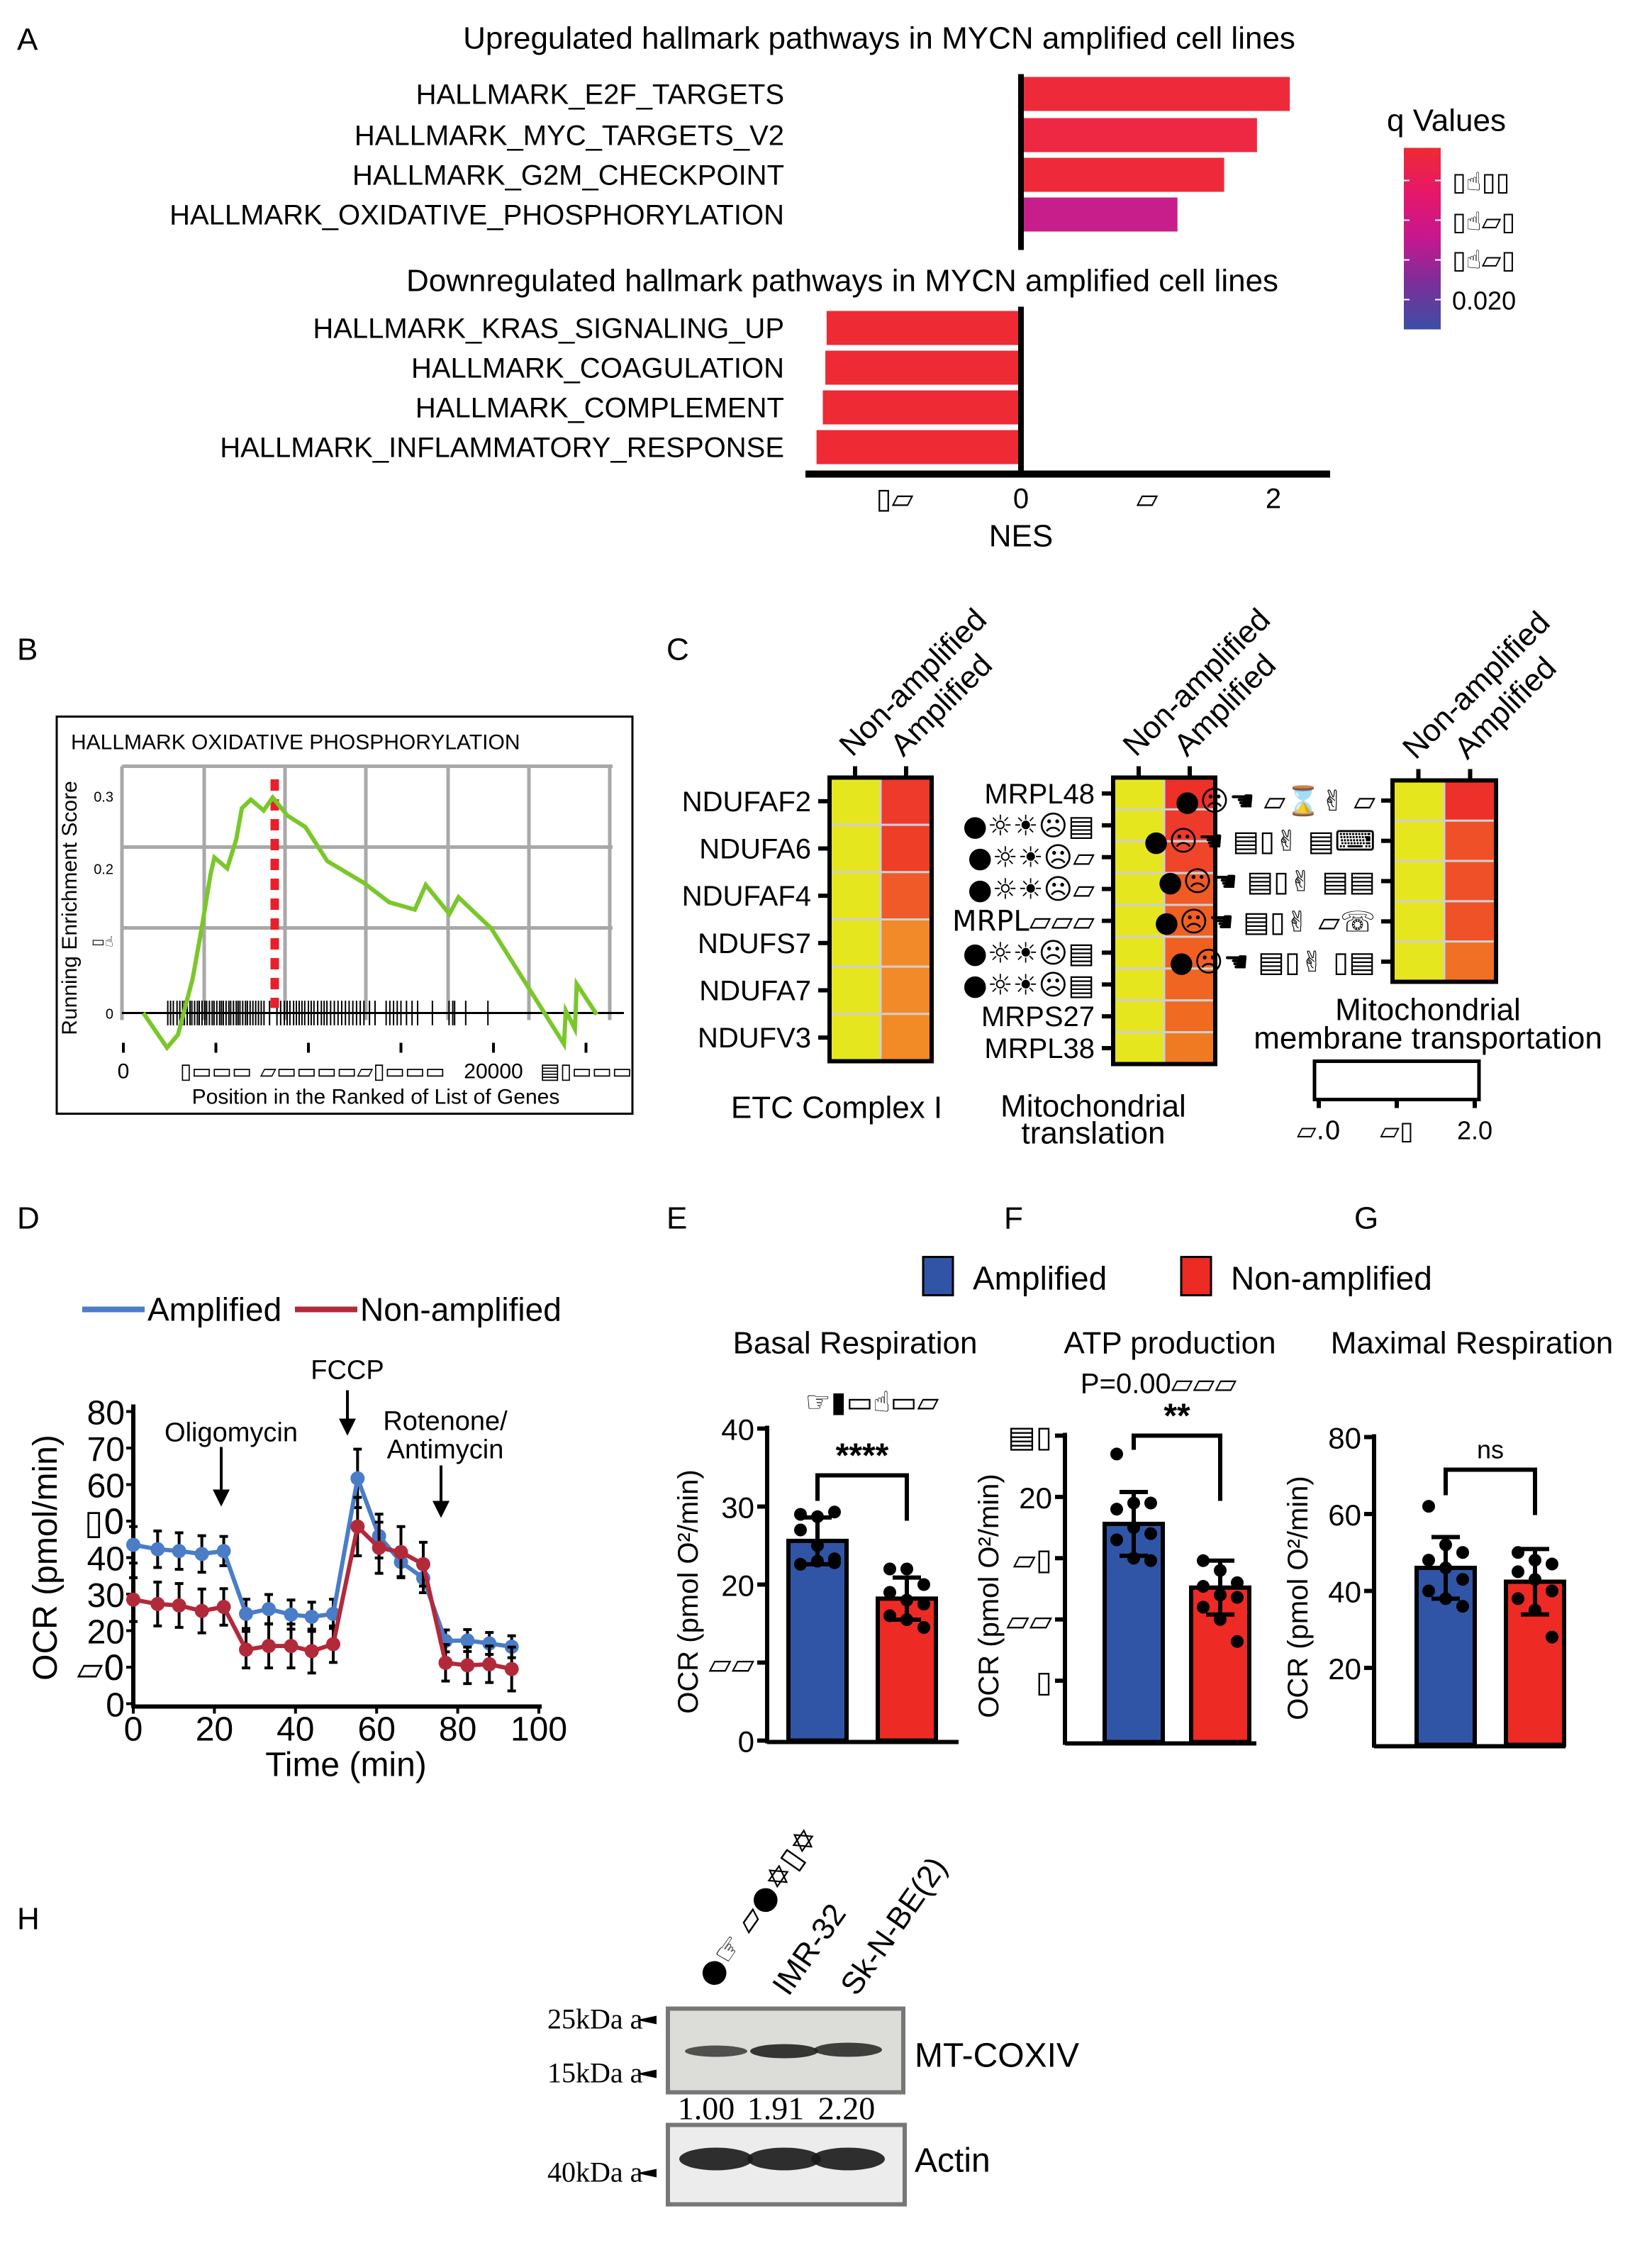 The image size is (1652, 2243). I want to click on p-value-label: ☞▮▭☝▭▱, so click(872, 1402).